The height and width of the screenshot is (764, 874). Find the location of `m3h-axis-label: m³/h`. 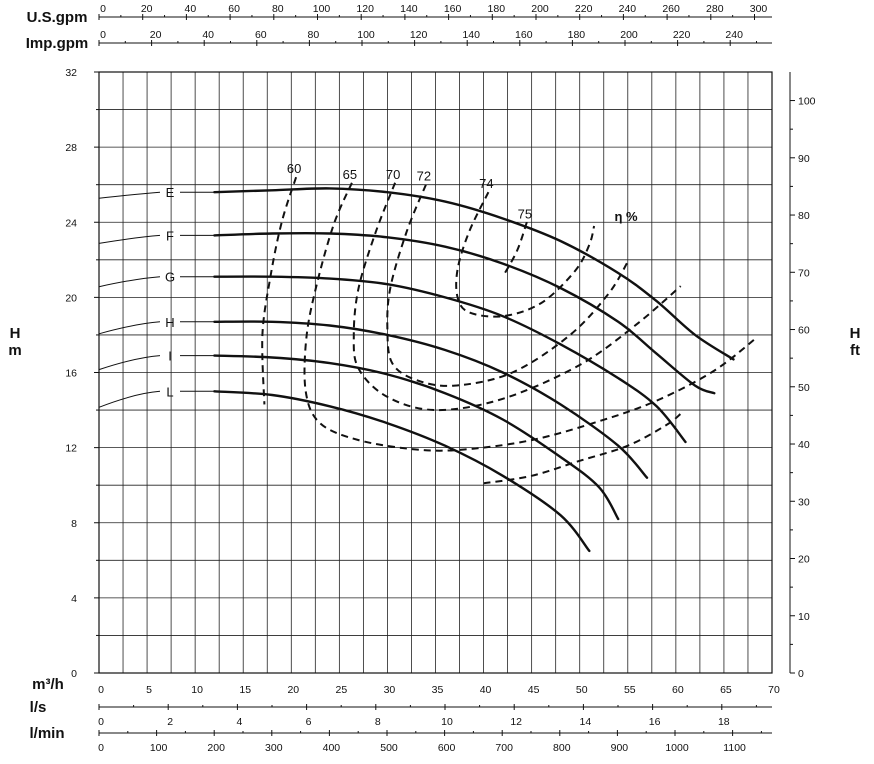

m3h-axis-label: m³/h is located at coordinates (48, 684).